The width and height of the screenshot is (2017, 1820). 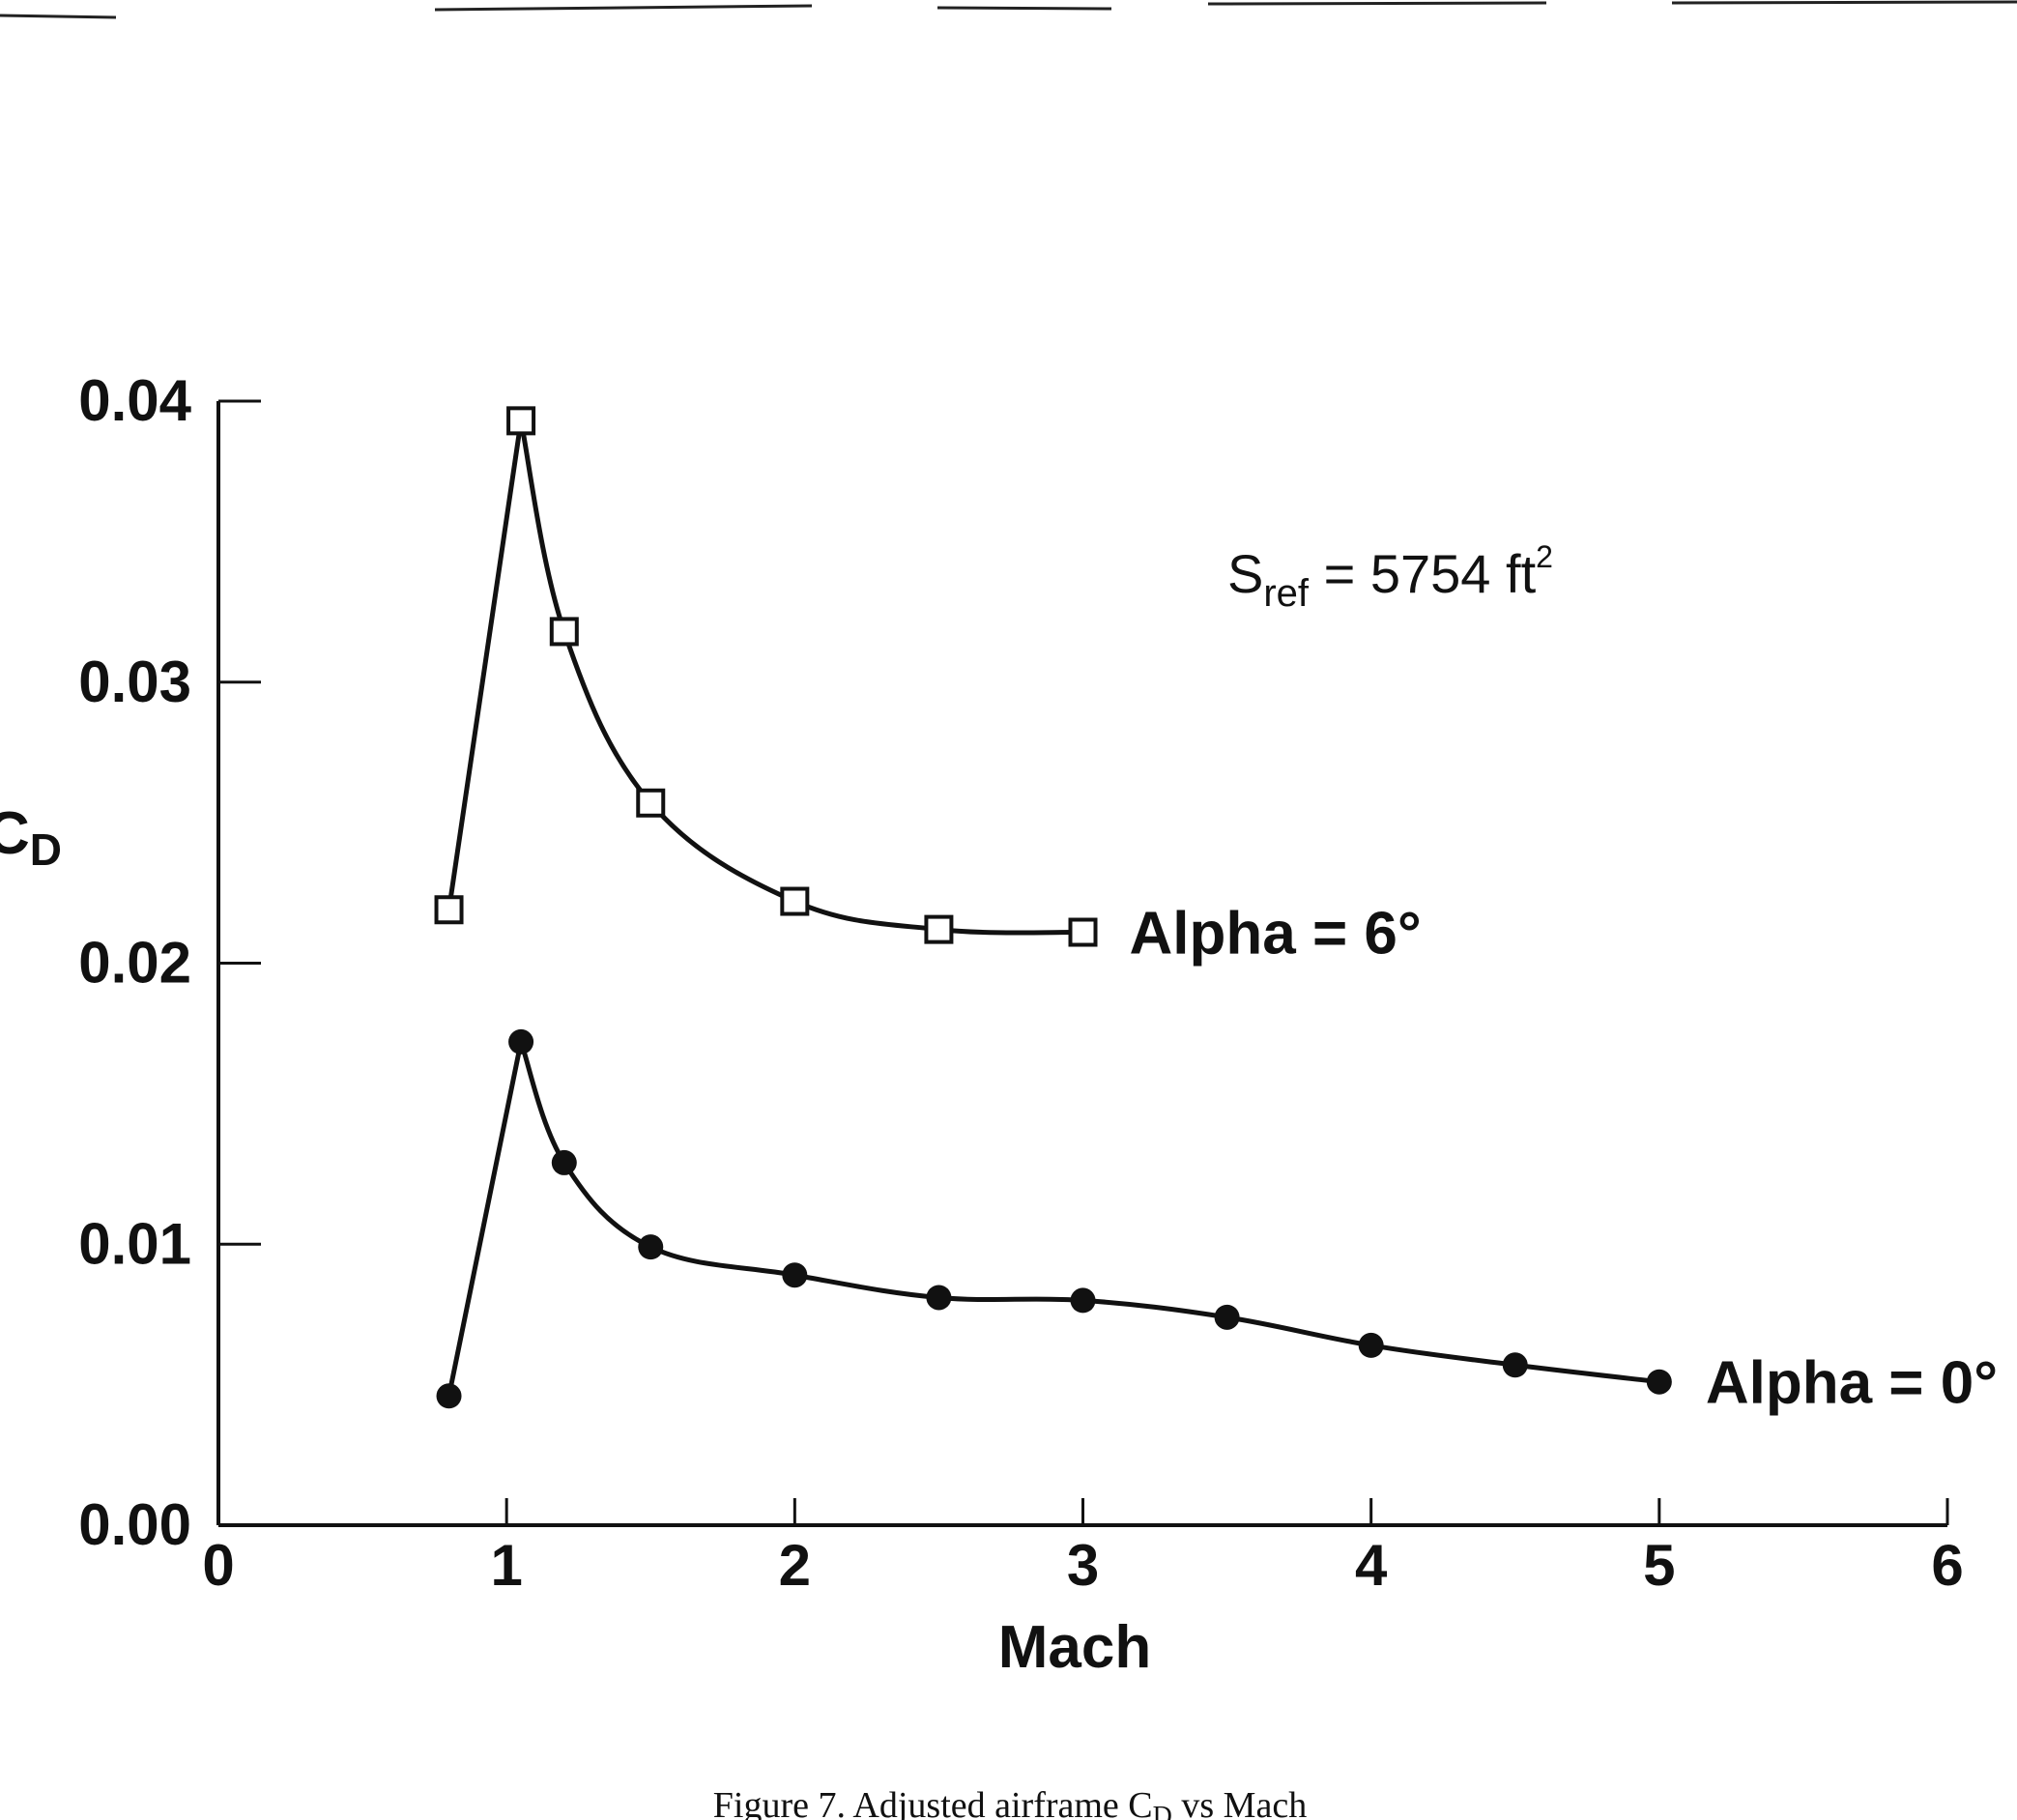 What do you see at coordinates (1371, 1566) in the screenshot?
I see `x-tick-label: 4` at bounding box center [1371, 1566].